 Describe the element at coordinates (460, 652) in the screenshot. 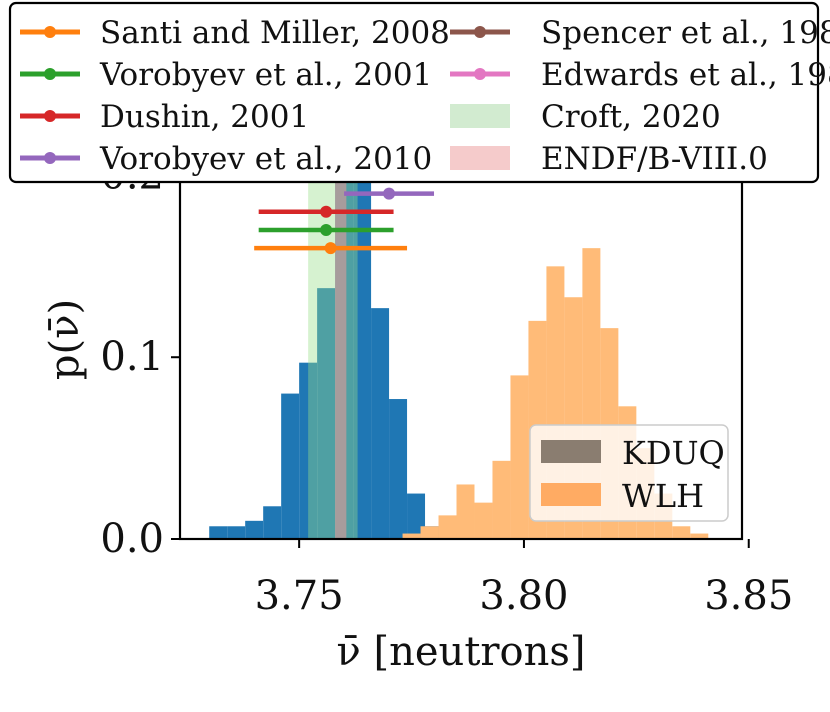

I see `x-axis-label: ν̄ [neutrons]` at that location.